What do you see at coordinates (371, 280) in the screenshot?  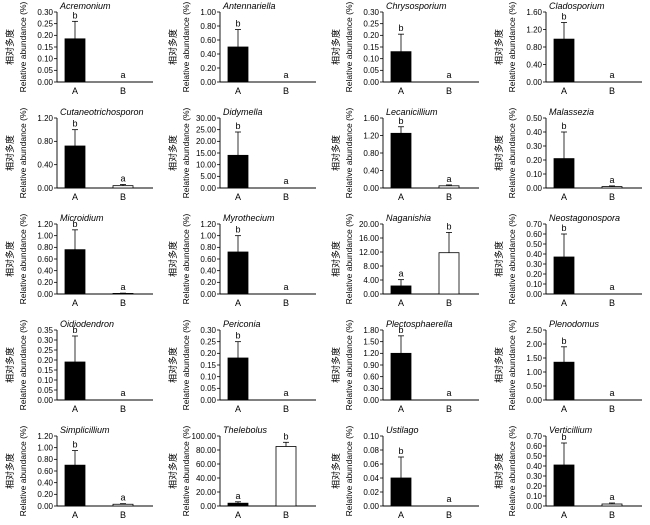 I see `y-tick-label: 4.00` at bounding box center [371, 280].